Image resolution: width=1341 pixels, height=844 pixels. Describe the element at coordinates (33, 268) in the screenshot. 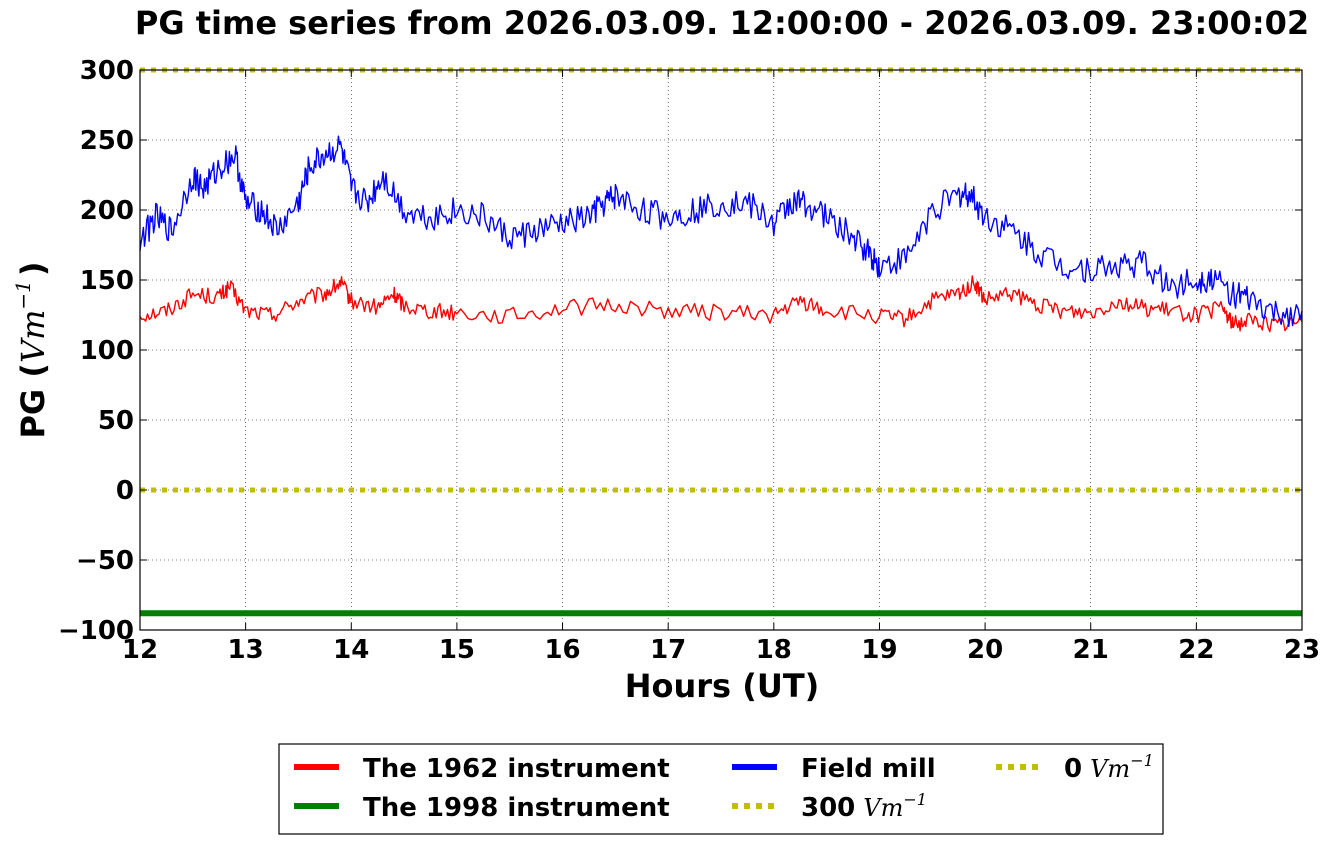

I see `y-axis-label-suffix: )` at that location.